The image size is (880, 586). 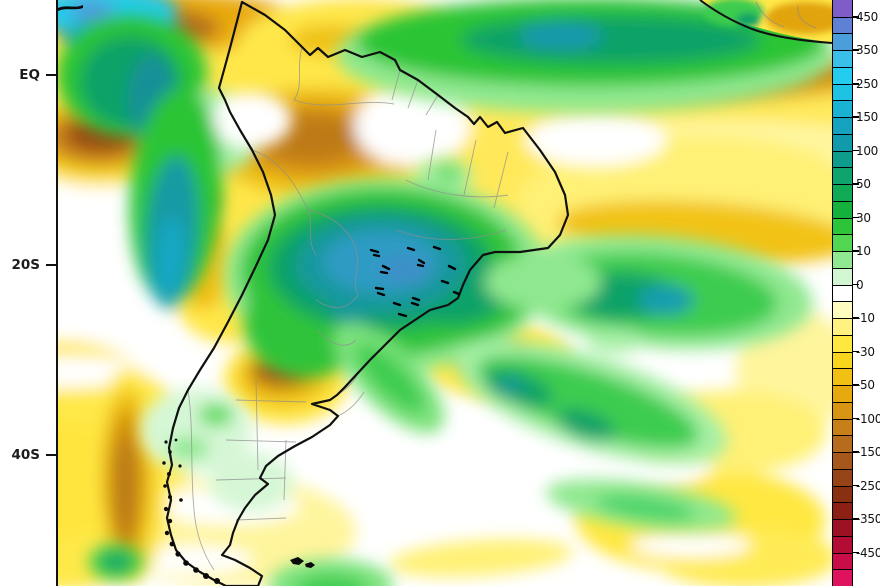 I want to click on colorbar-label--50: -50, so click(x=865, y=385).